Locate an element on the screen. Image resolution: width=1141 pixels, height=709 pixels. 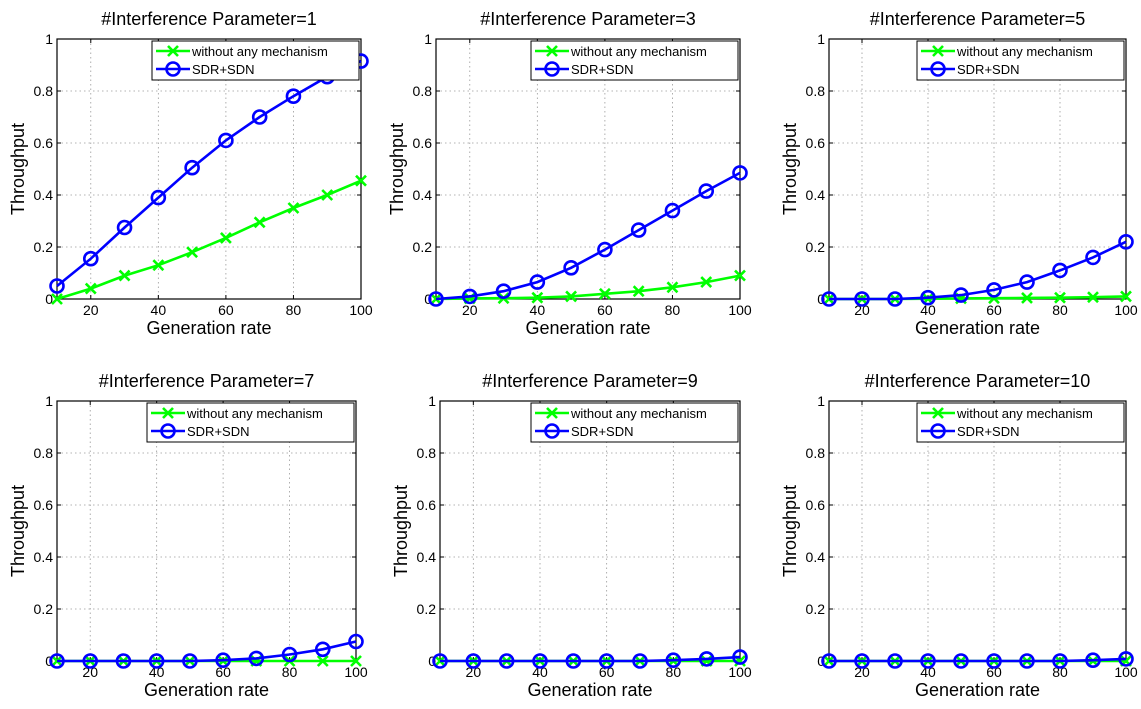
chart-title: #Interference Parameter=5 is located at coordinates (978, 19).